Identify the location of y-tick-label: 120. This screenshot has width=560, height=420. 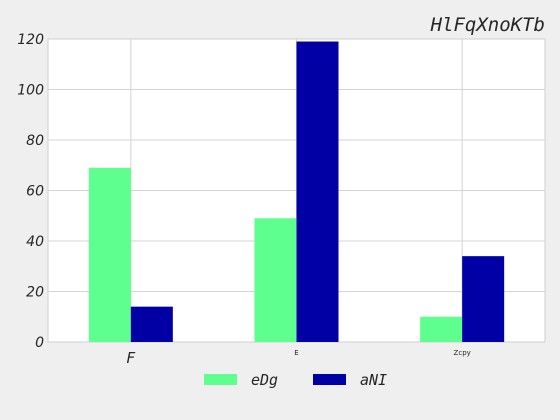
(30, 40).